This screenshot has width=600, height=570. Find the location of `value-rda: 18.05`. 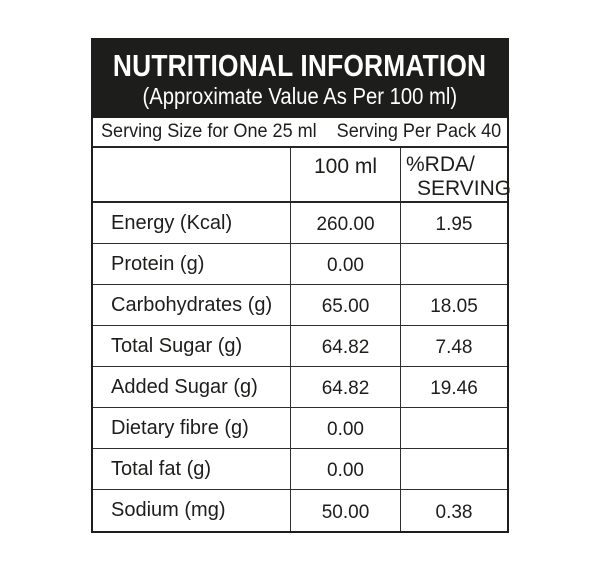

value-rda: 18.05 is located at coordinates (453, 305).